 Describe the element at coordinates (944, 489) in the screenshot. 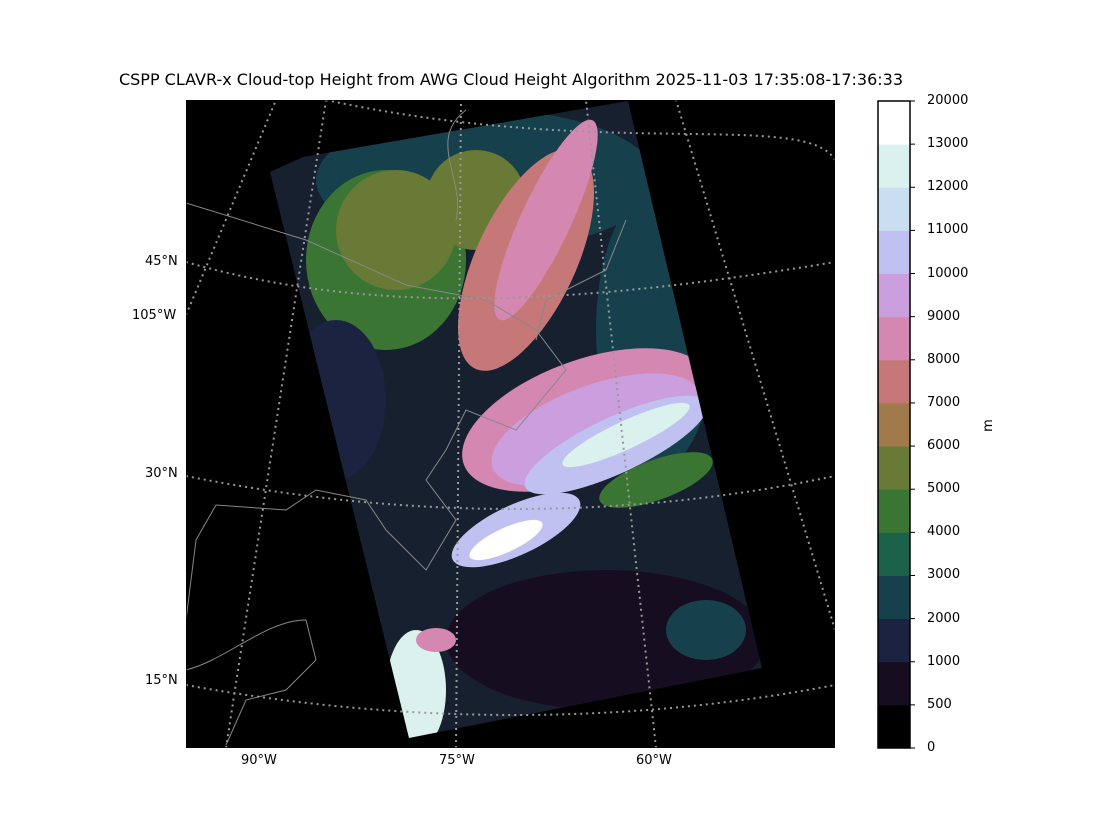

I see `colorbar-tick-label: 5000` at that location.